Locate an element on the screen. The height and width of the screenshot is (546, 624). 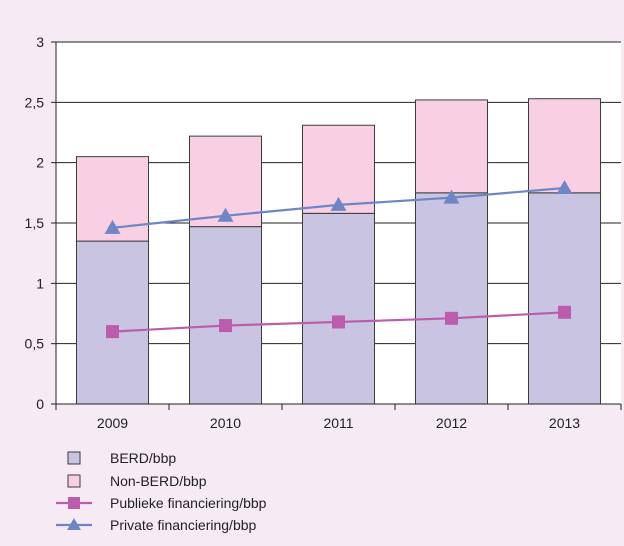
marker-publieke-2013 is located at coordinates (564, 312).